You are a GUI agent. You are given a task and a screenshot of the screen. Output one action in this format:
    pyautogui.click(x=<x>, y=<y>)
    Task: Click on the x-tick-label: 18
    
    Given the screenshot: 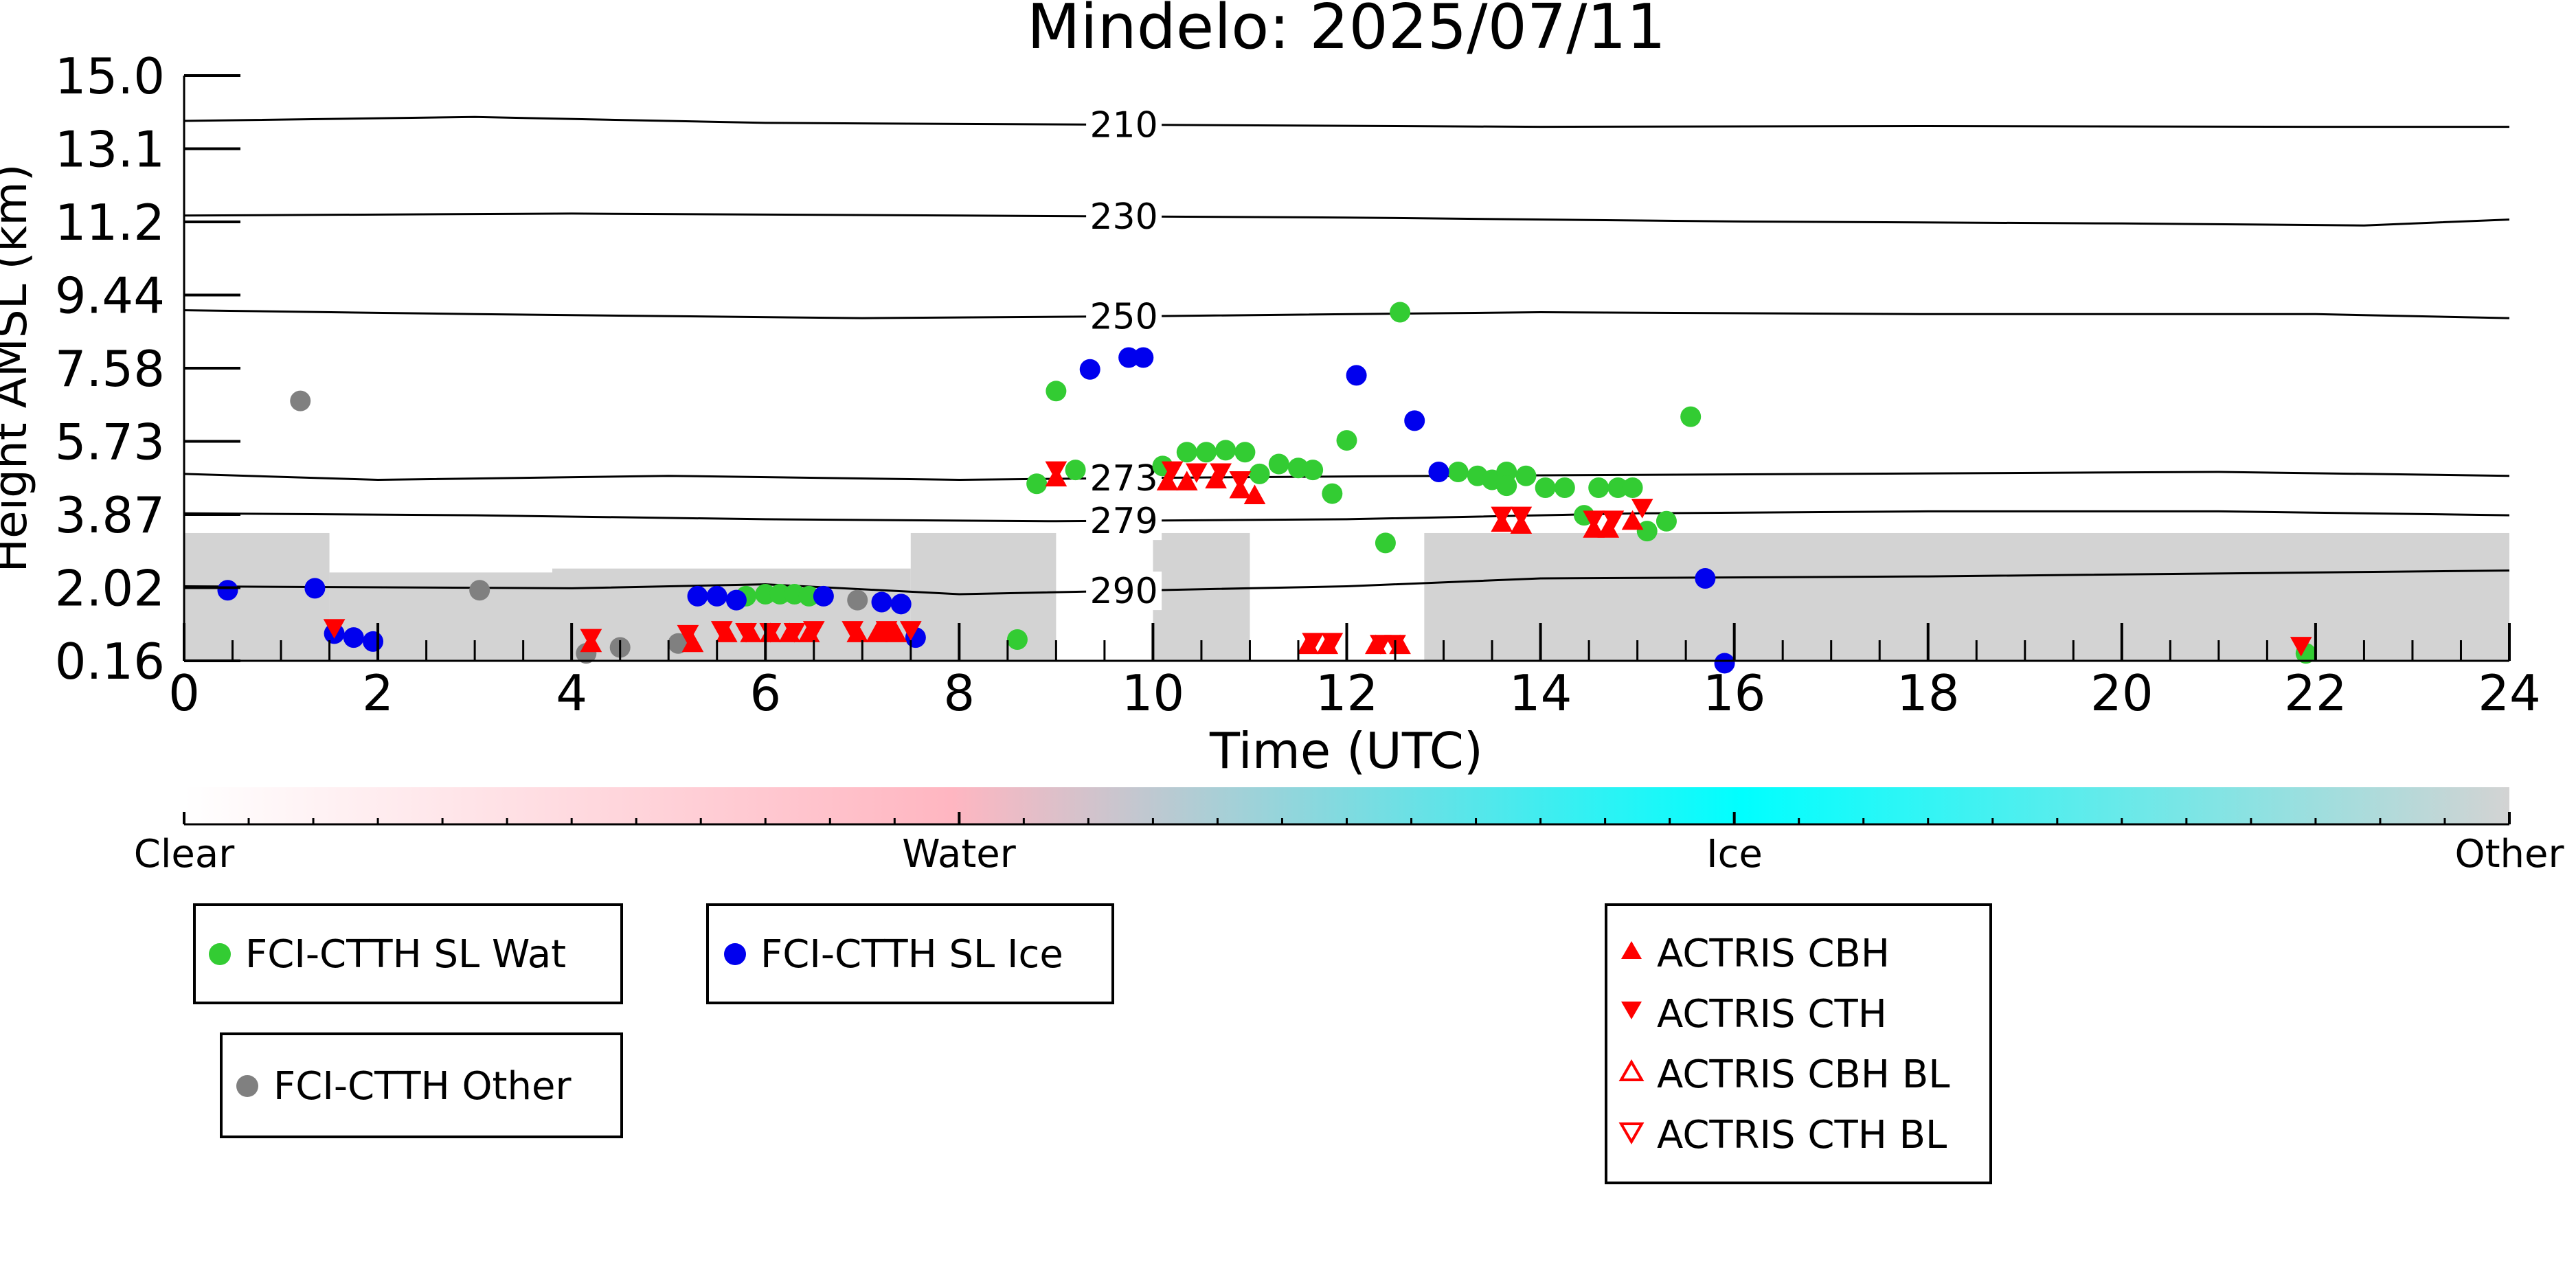 What is the action you would take?
    pyautogui.click(x=1928, y=693)
    